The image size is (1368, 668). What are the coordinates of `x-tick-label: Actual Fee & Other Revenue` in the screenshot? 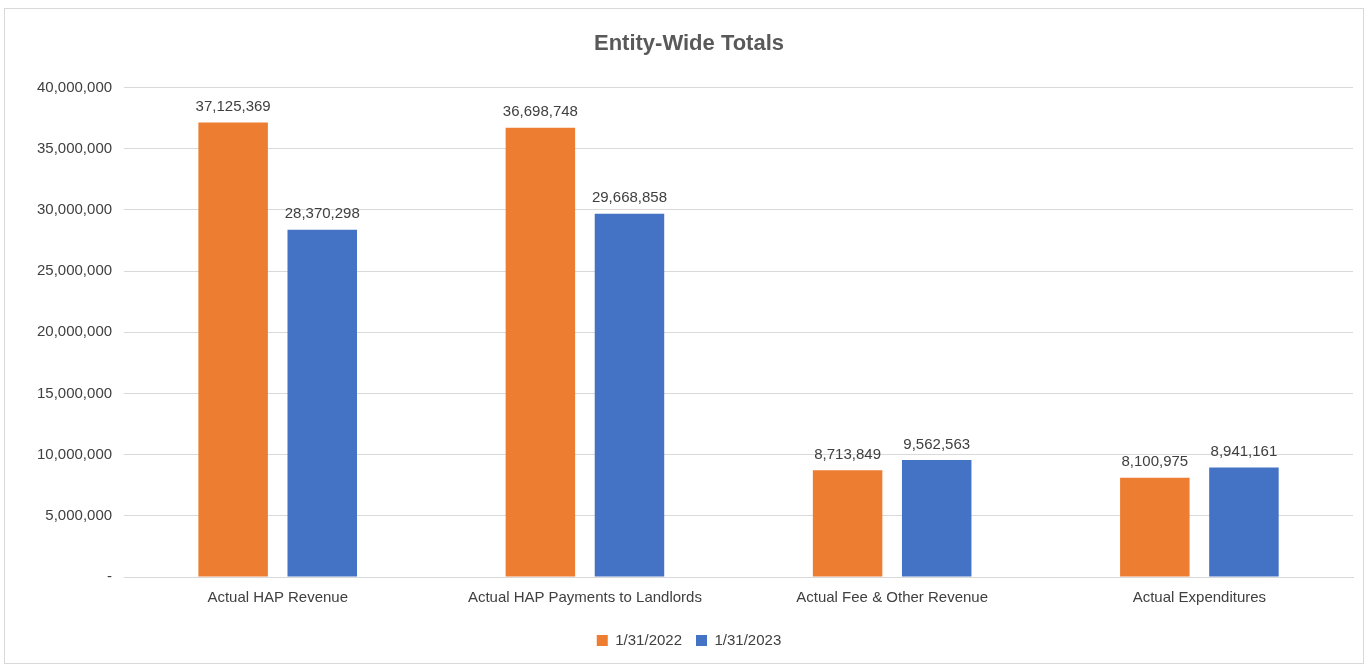 It's located at (892, 597).